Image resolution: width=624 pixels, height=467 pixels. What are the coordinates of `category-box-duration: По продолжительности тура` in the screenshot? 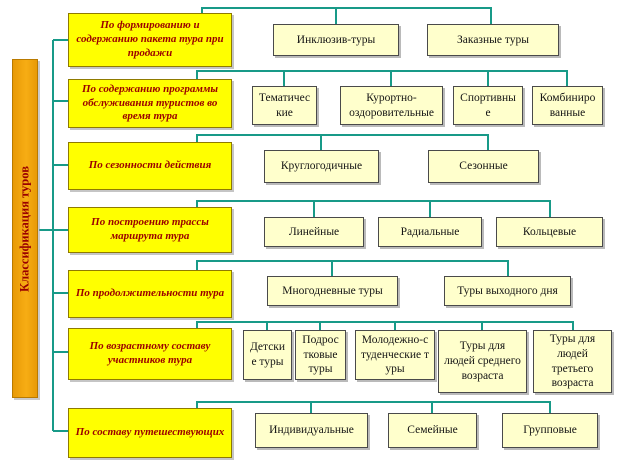 It's located at (150, 294).